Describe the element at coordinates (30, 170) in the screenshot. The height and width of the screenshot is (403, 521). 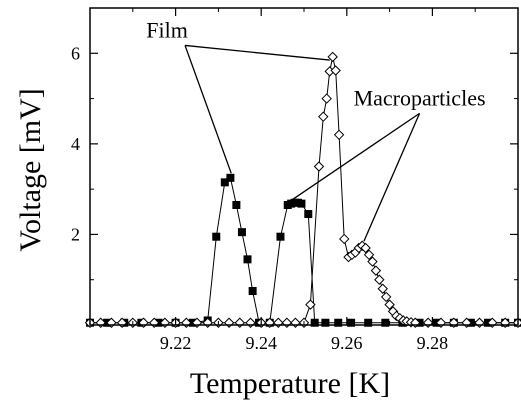
I see `y-axis-title: Voltage [mV]` at that location.